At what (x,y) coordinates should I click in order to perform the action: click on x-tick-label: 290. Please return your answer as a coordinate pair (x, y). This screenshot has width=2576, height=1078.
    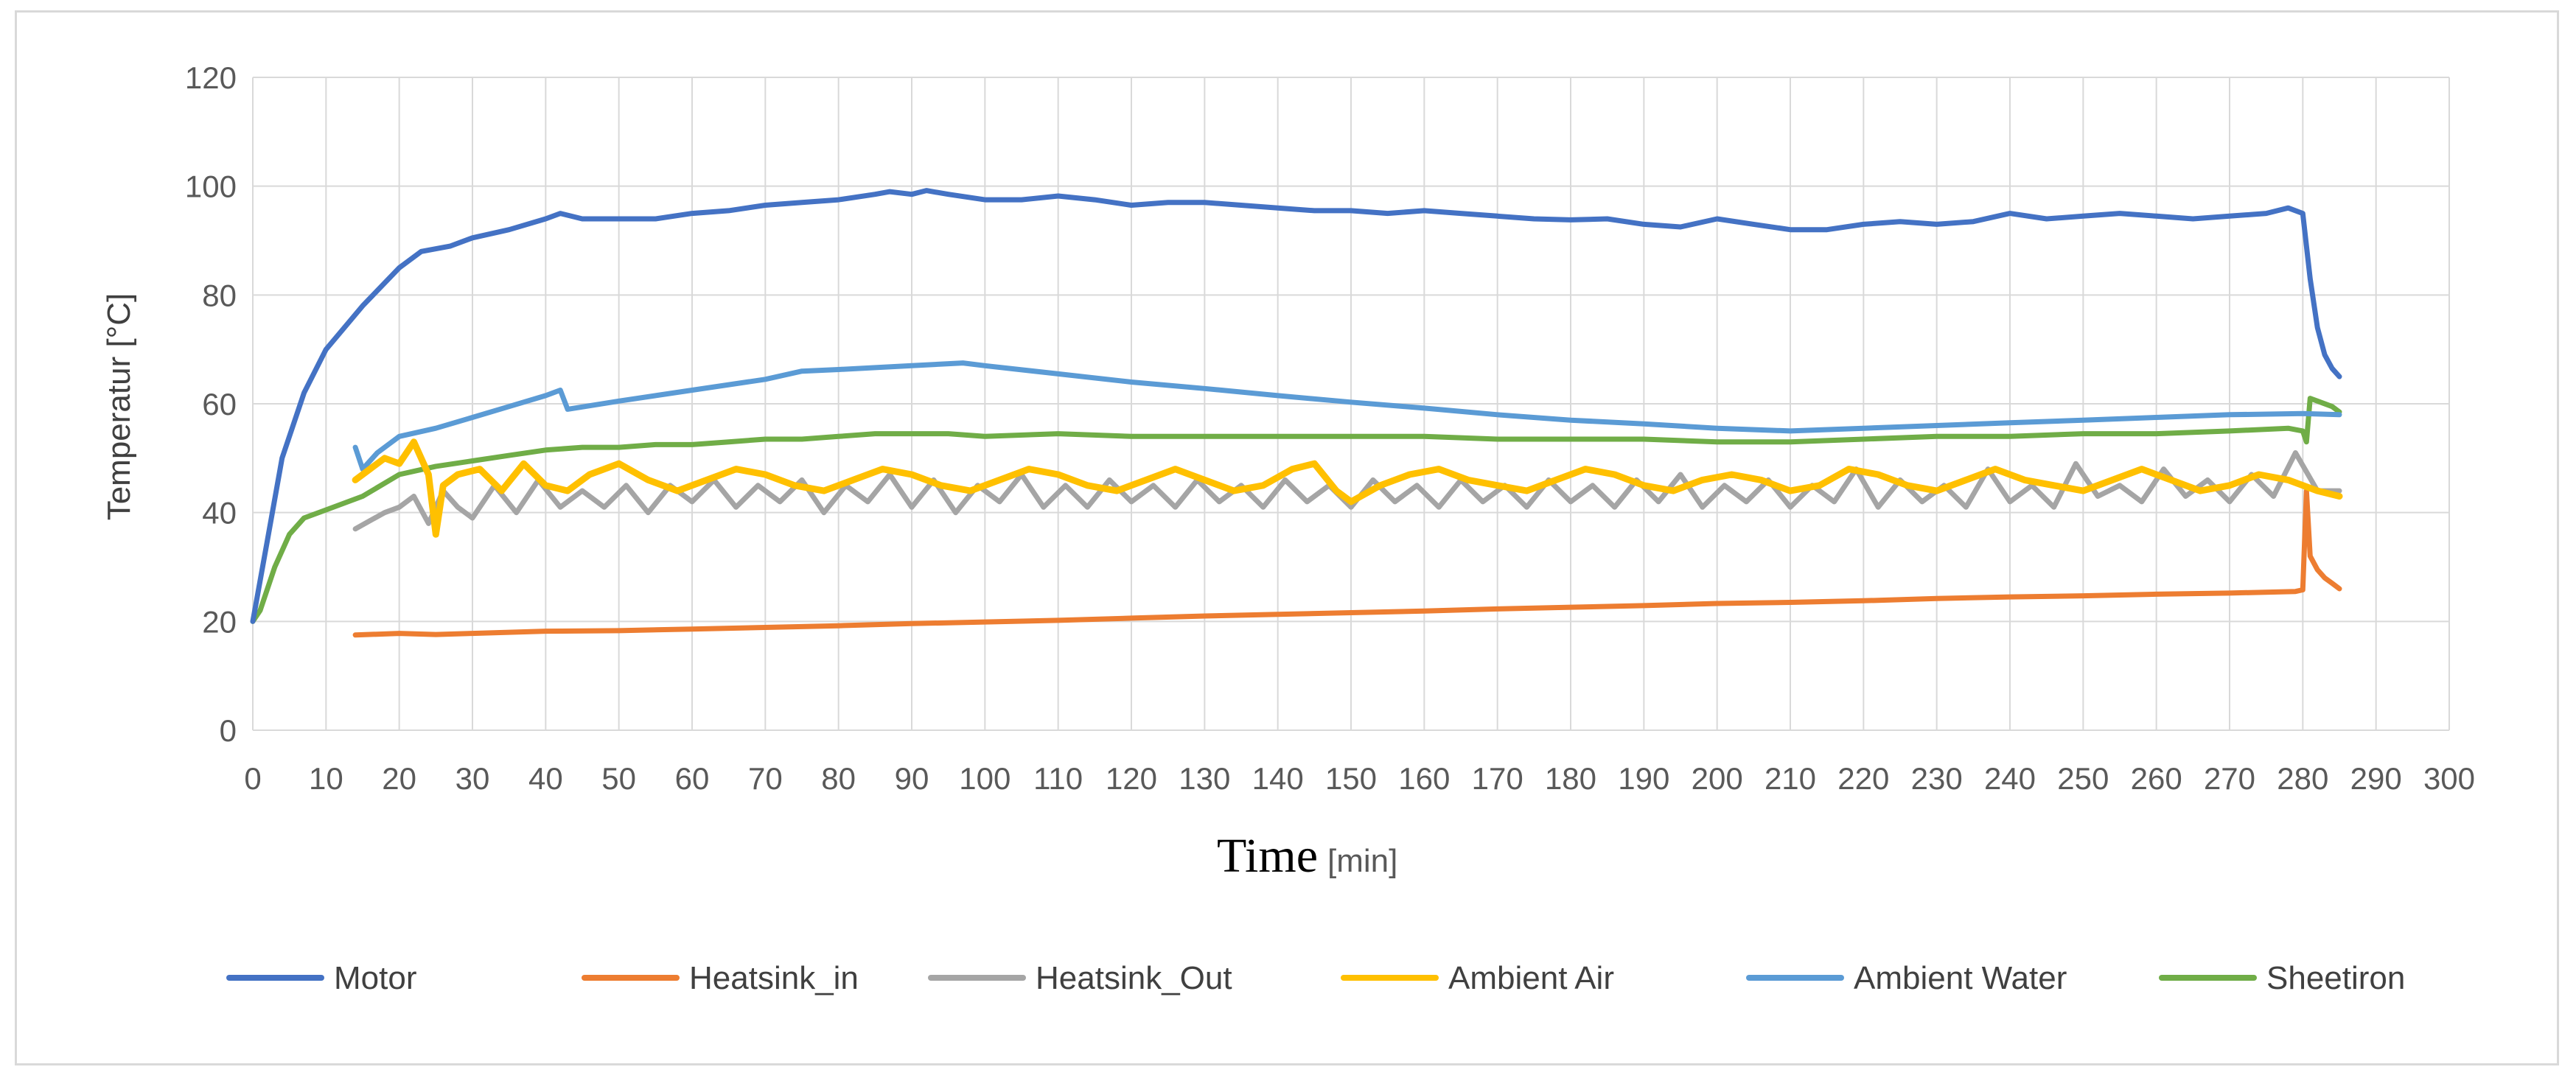
    Looking at the image, I should click on (2376, 779).